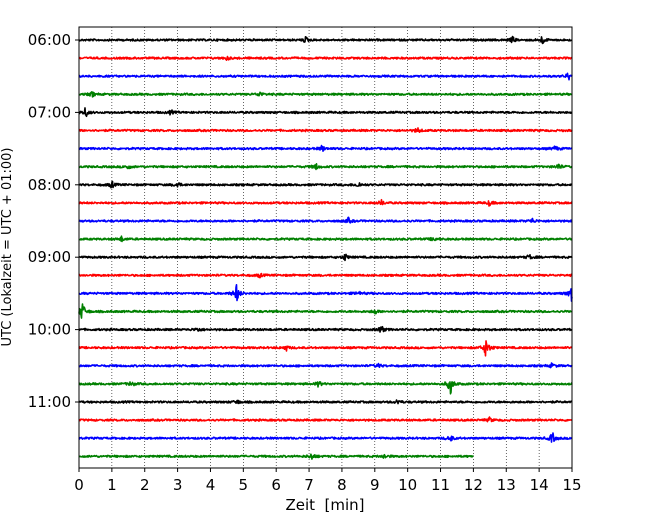 The image size is (650, 520). What do you see at coordinates (473, 485) in the screenshot?
I see `x-tick-label: 12` at bounding box center [473, 485].